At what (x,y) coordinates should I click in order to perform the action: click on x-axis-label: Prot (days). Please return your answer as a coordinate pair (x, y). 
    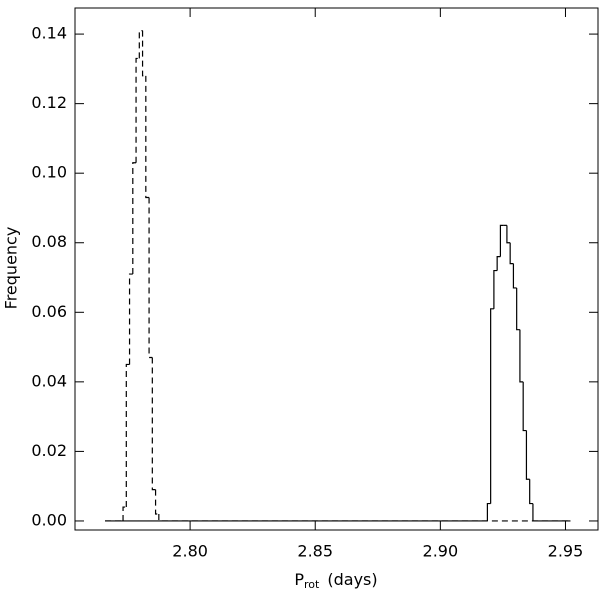
    Looking at the image, I should click on (335, 581).